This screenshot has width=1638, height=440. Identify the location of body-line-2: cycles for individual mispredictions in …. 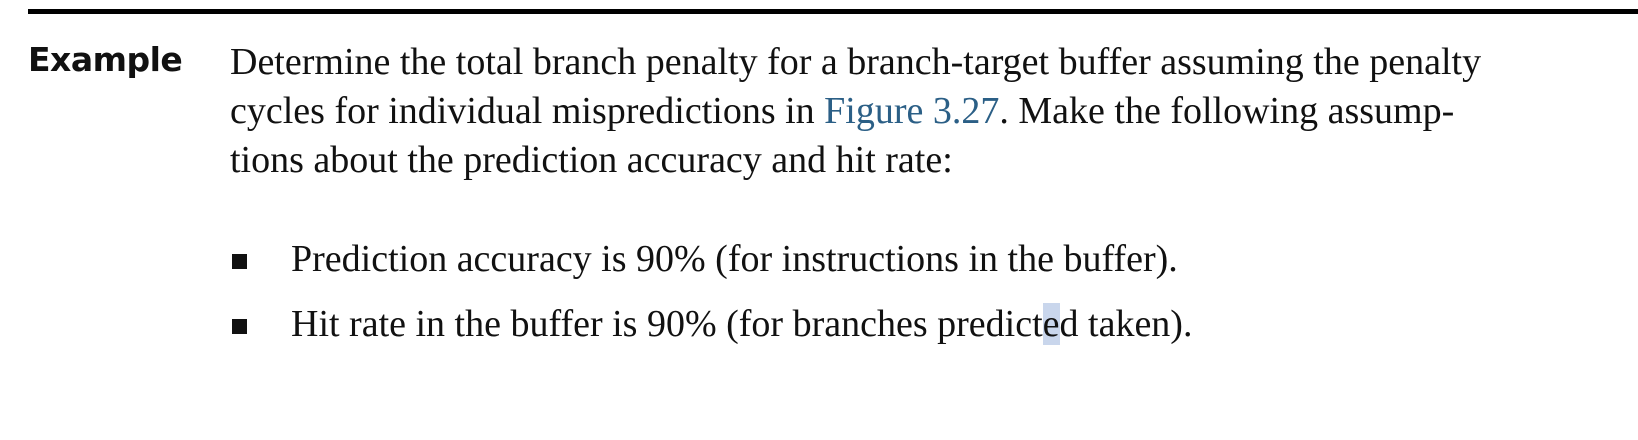
(910, 111).